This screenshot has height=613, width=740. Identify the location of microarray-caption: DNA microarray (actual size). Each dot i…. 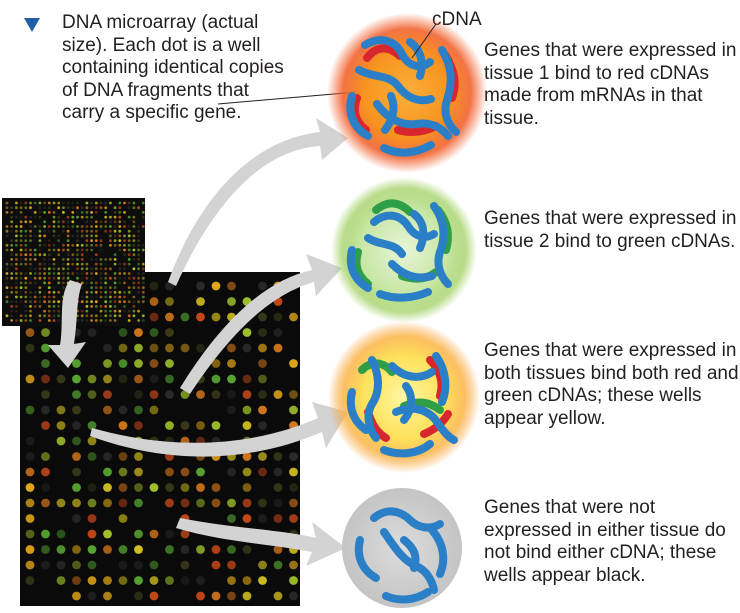
(173, 67).